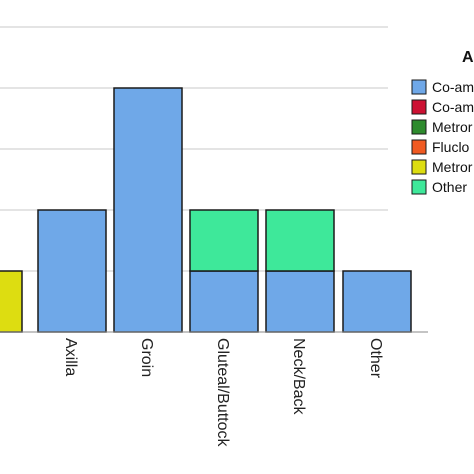  I want to click on x-tick-label: Gluteal/Buttock, so click(222, 393).